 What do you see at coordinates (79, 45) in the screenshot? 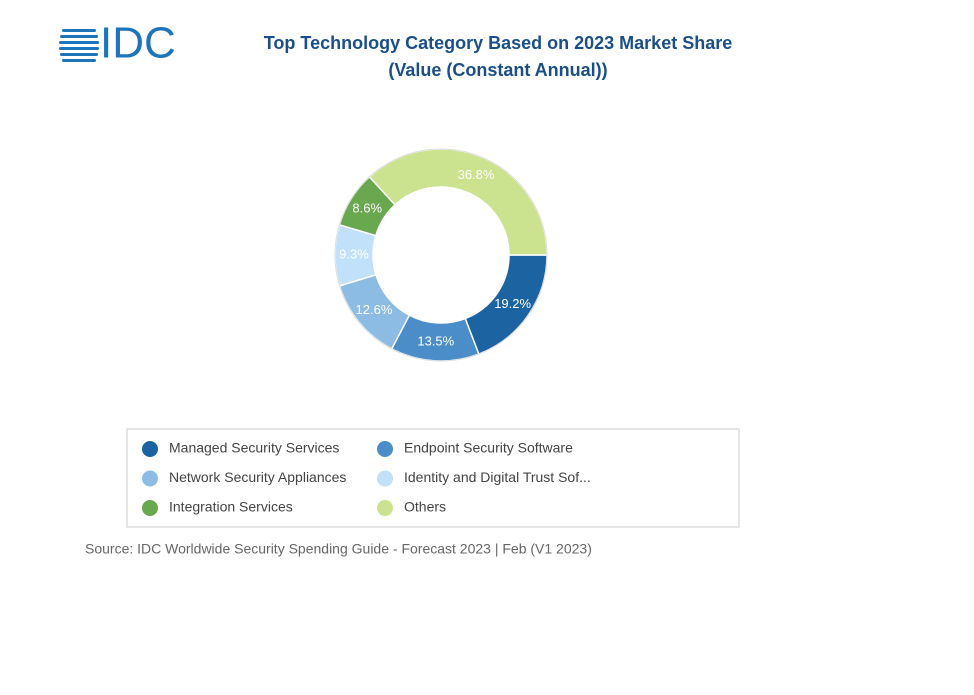
I see `logo-mark` at bounding box center [79, 45].